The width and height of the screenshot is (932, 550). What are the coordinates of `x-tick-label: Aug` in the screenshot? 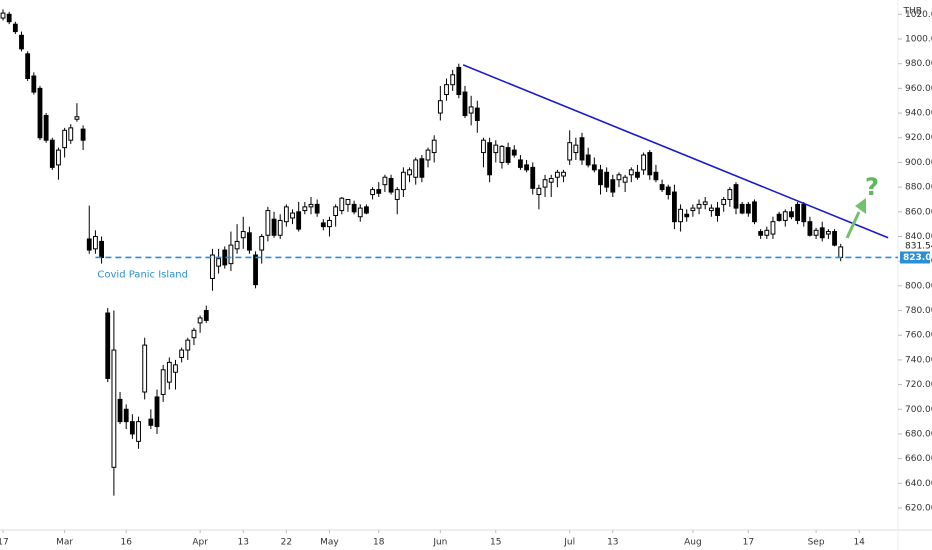 It's located at (693, 543).